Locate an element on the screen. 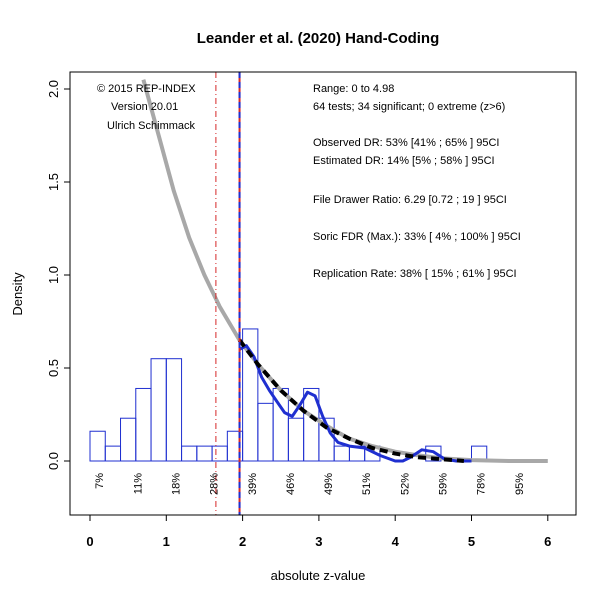 Image resolution: width=604 pixels, height=603 pixels. y-tick-label: 1.0 is located at coordinates (53, 275).